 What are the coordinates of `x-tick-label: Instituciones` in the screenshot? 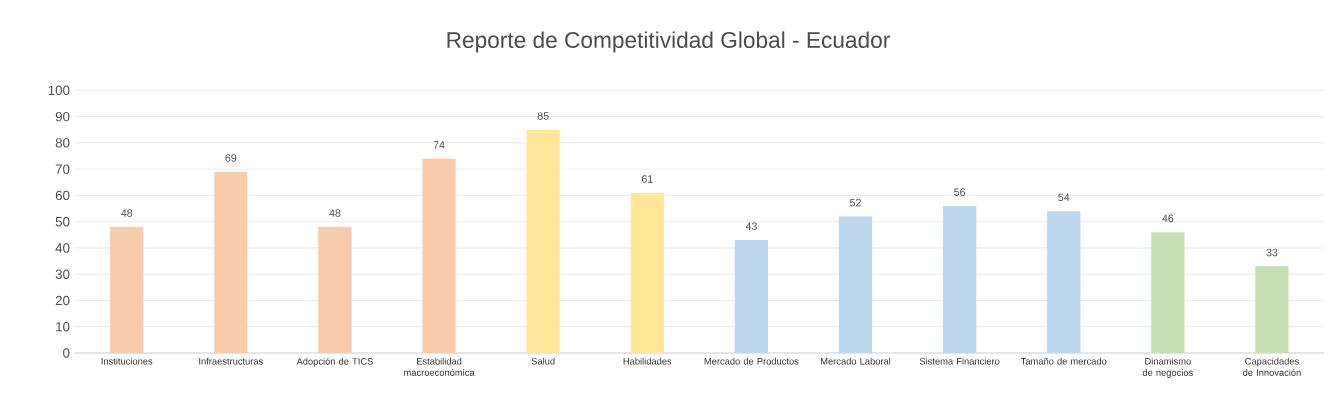 It's located at (127, 361).